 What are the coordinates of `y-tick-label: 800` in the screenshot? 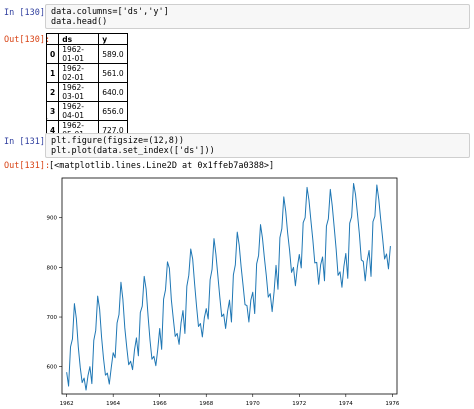 It's located at (52, 268).